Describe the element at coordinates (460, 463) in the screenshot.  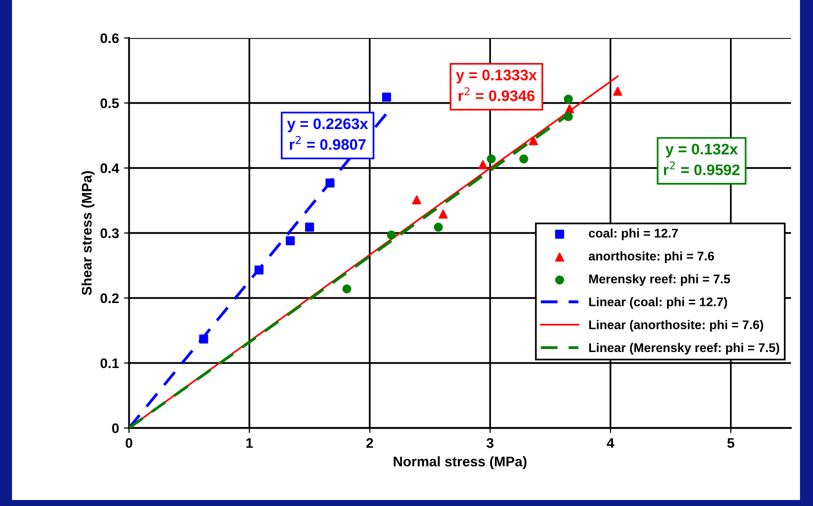
I see `x-axis-title: Normal stress (MPa)` at that location.